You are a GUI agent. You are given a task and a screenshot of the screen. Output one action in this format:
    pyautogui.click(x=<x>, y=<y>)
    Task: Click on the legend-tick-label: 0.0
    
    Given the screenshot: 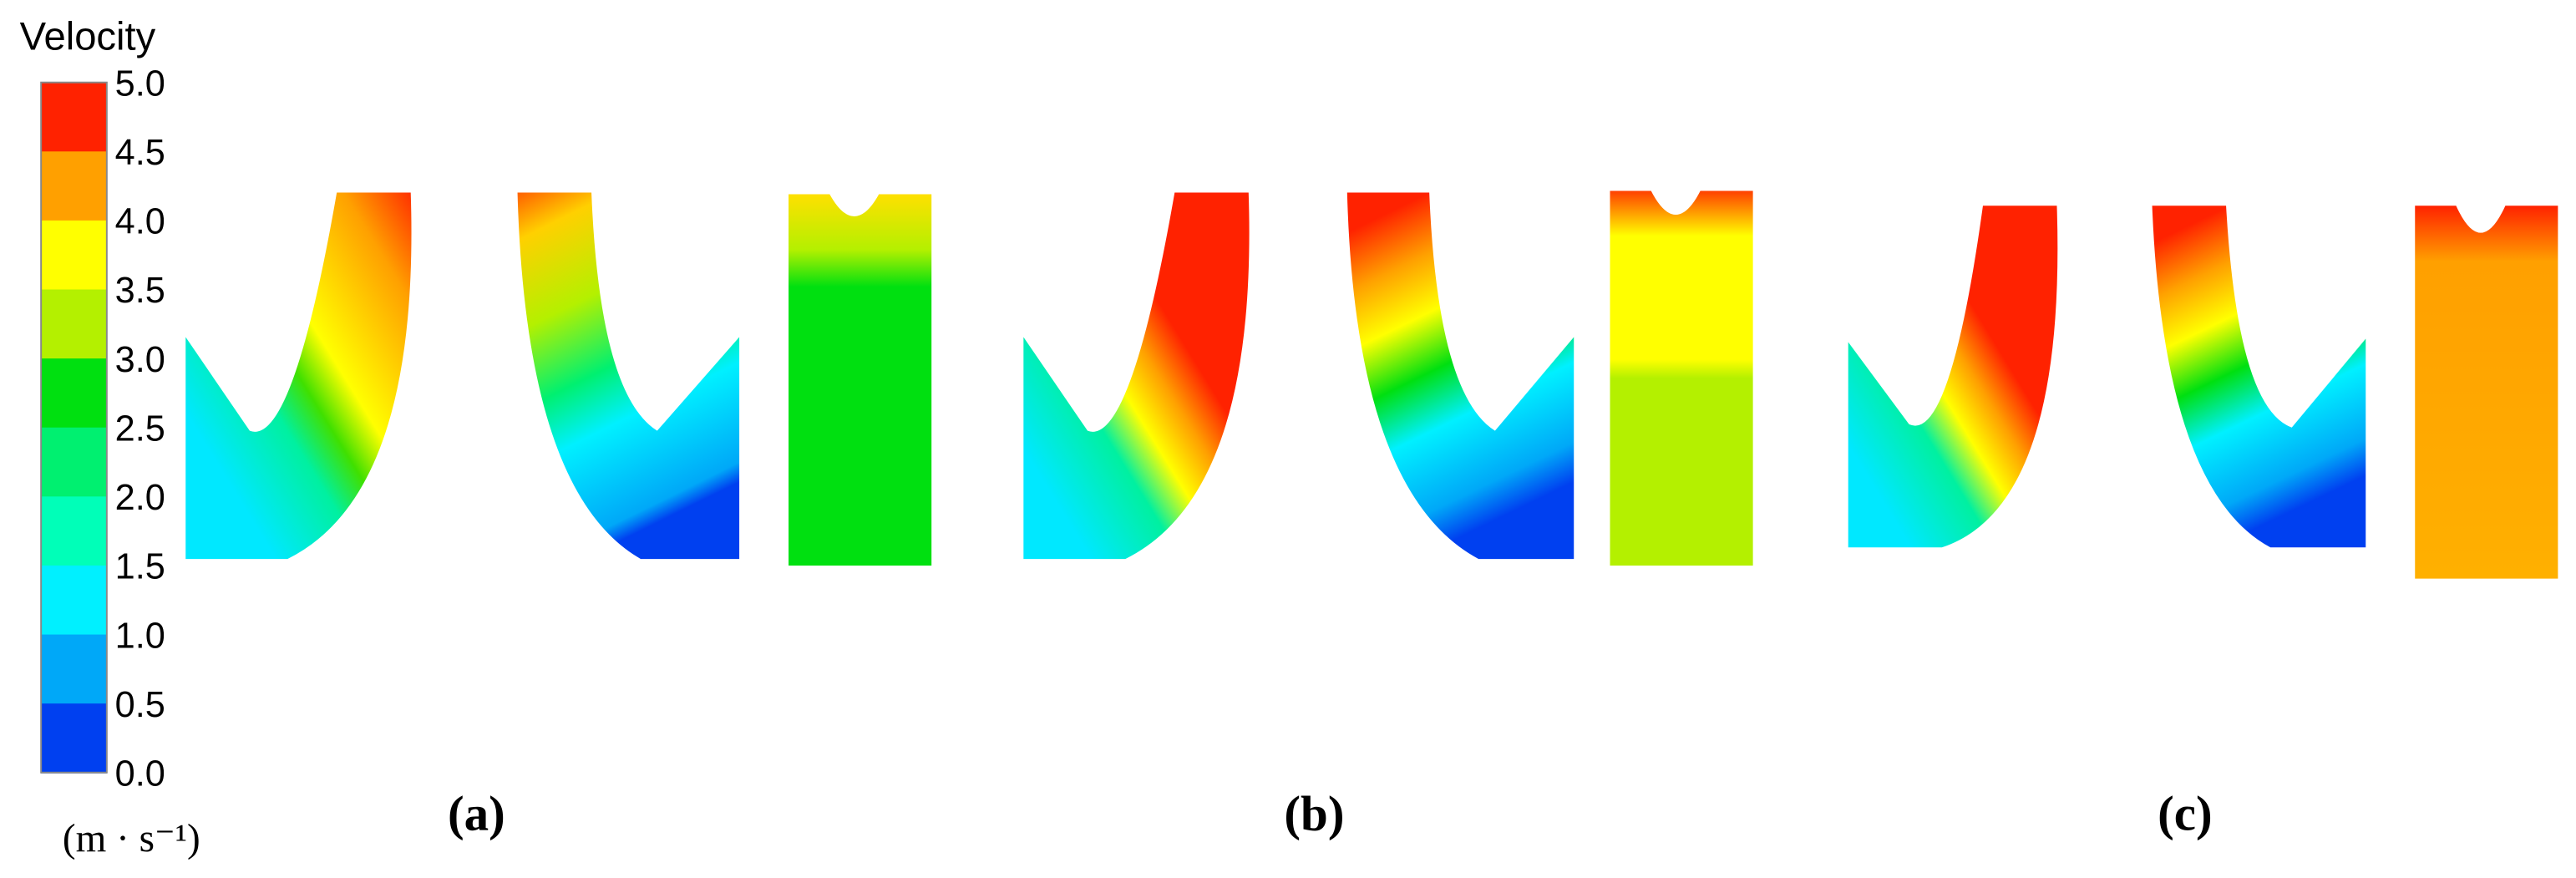 What is the action you would take?
    pyautogui.click(x=140, y=774)
    